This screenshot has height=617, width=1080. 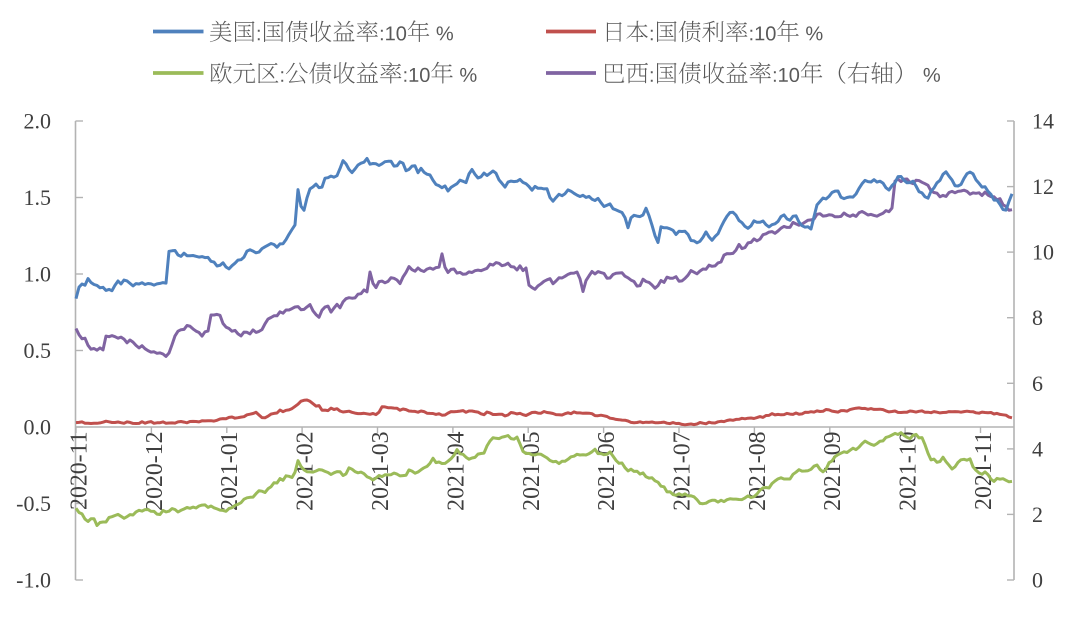 What do you see at coordinates (456, 470) in the screenshot?
I see `svg-text: 2021-04` at bounding box center [456, 470].